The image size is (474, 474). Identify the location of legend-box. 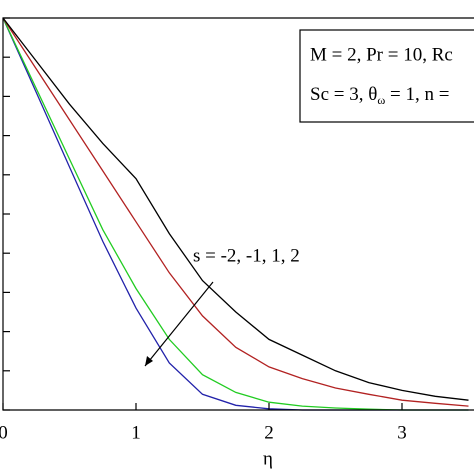
(386, 76).